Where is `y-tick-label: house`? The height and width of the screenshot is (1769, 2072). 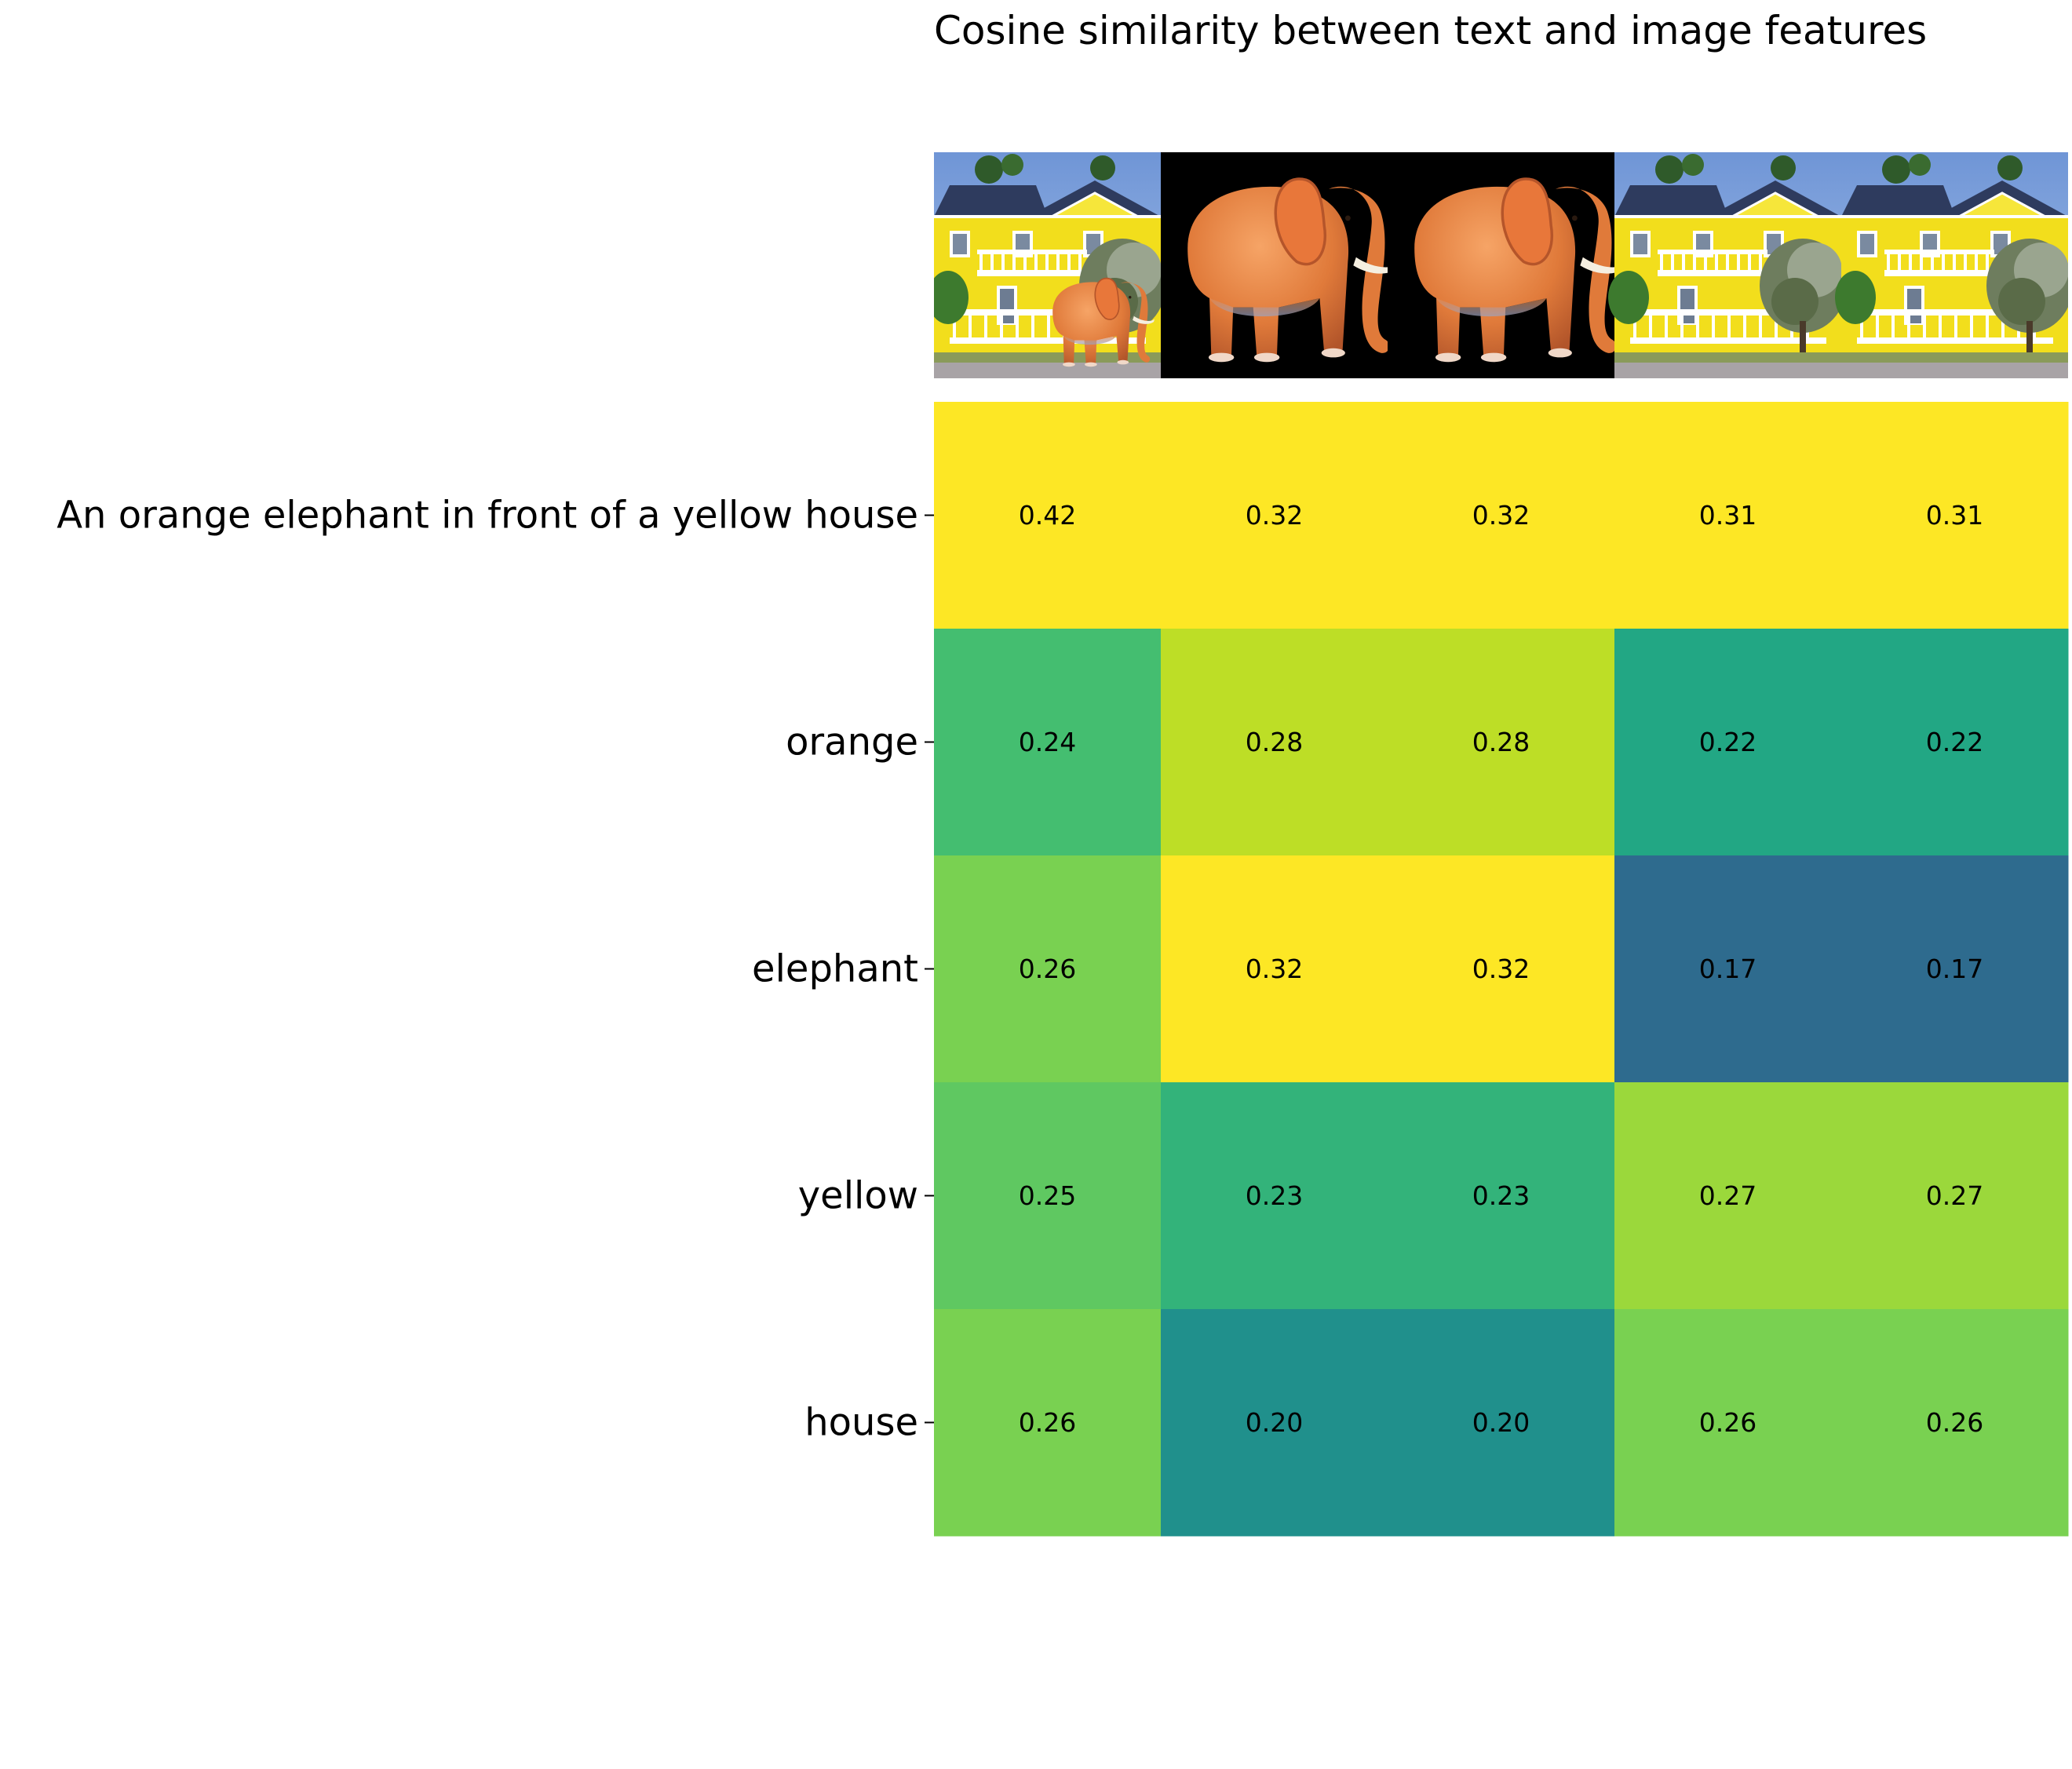
y-tick-label: house is located at coordinates (861, 1423).